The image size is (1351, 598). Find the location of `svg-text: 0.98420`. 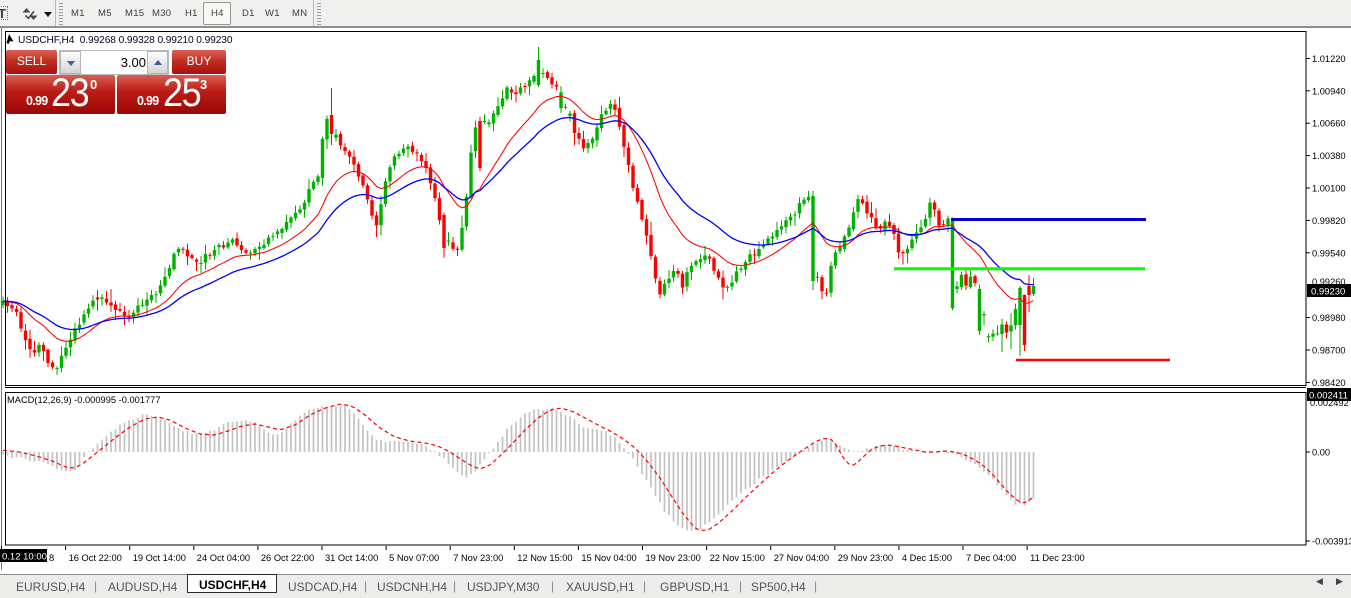

svg-text: 0.98420 is located at coordinates (1329, 383).